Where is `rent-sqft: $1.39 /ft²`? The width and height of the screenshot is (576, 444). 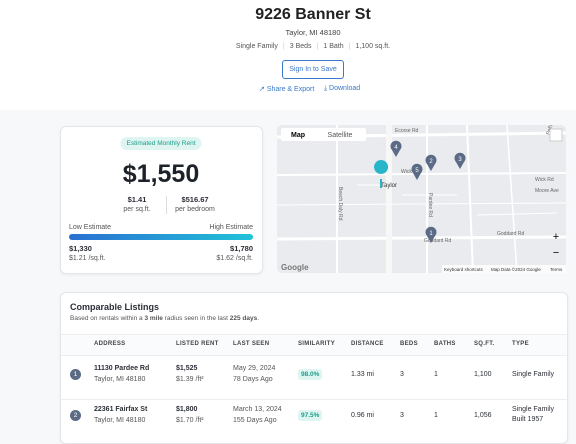 rent-sqft: $1.39 /ft² is located at coordinates (190, 379).